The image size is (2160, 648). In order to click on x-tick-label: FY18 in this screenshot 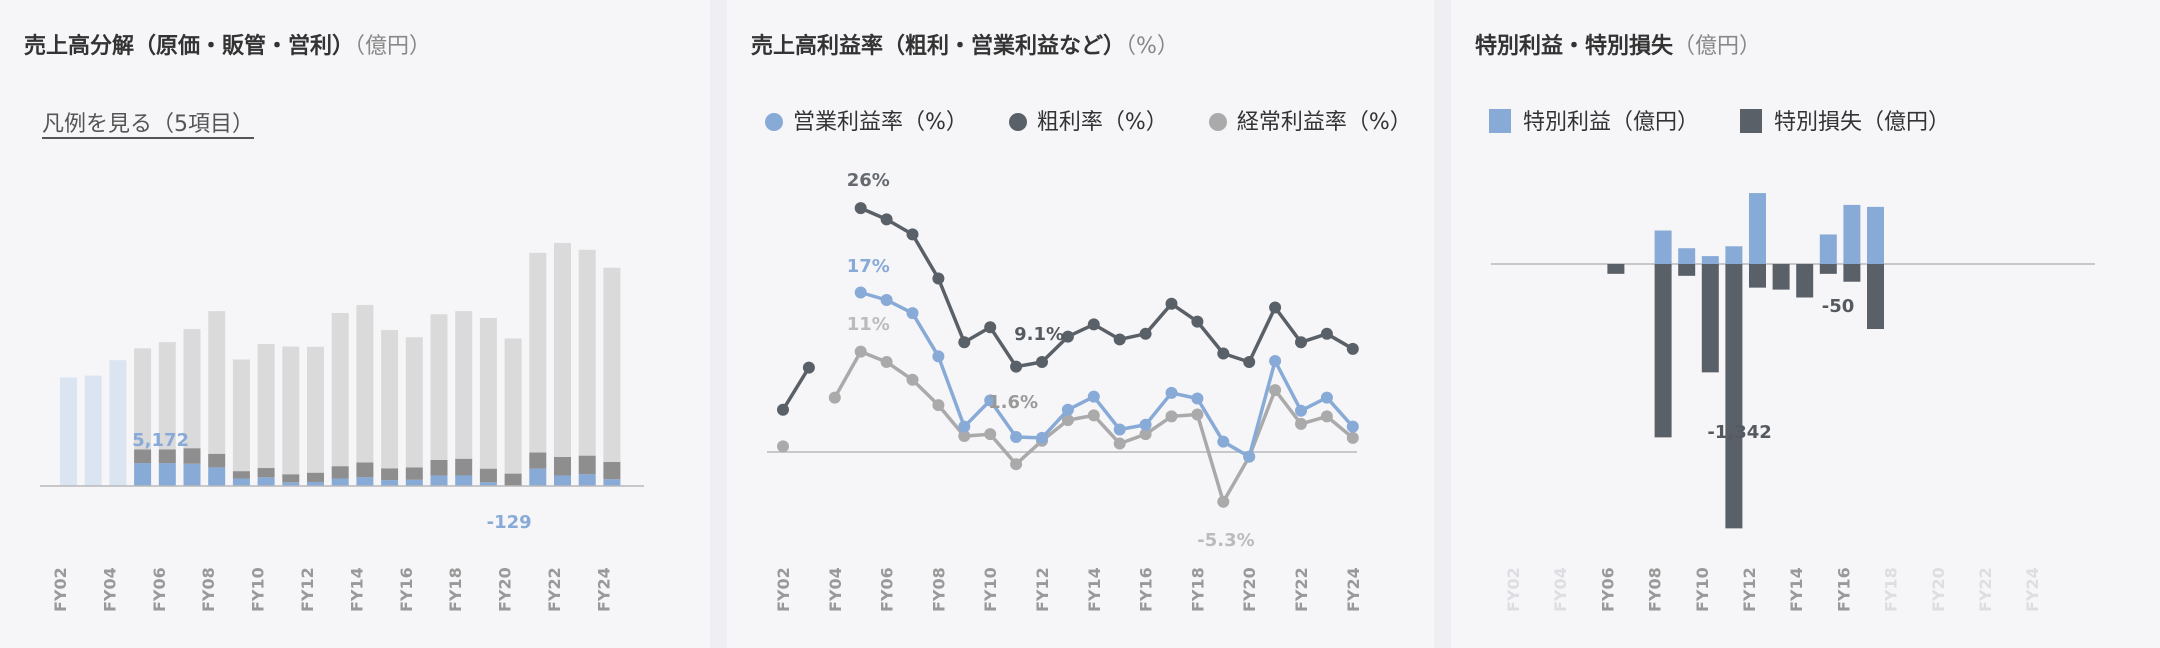, I will do `click(455, 589)`.